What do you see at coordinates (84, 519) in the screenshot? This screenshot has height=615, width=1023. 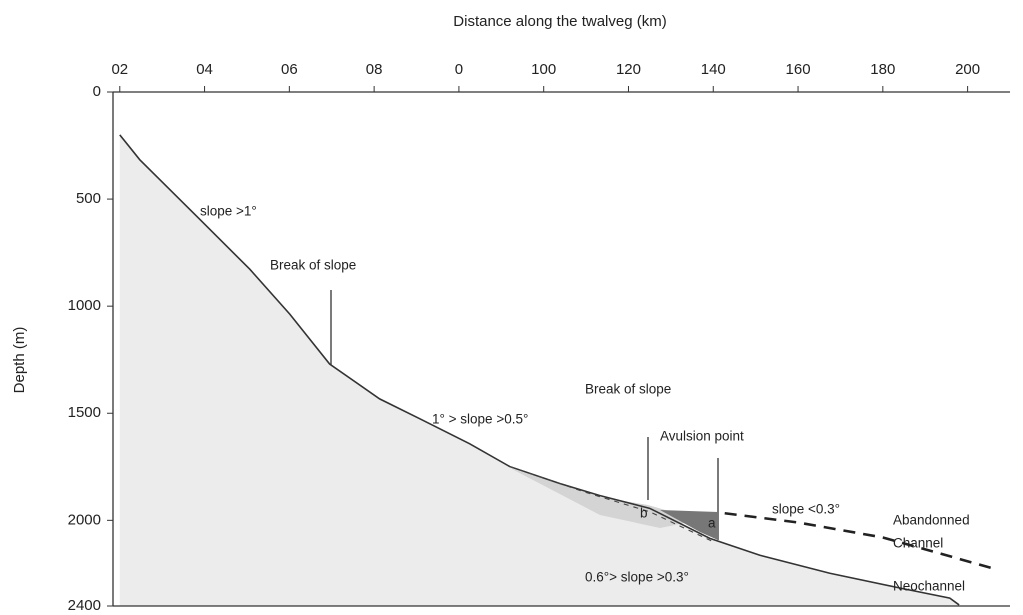 I see `y-tick-label: 2000` at bounding box center [84, 519].